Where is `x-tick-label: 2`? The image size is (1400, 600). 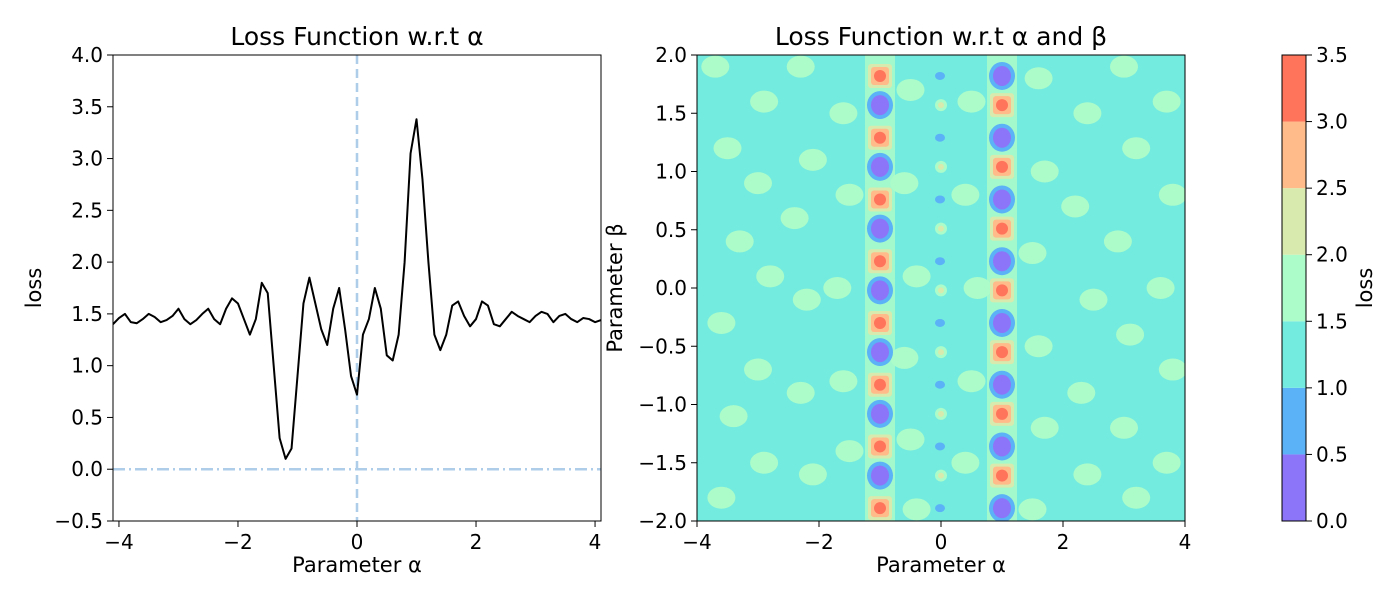 x-tick-label: 2 is located at coordinates (1063, 542).